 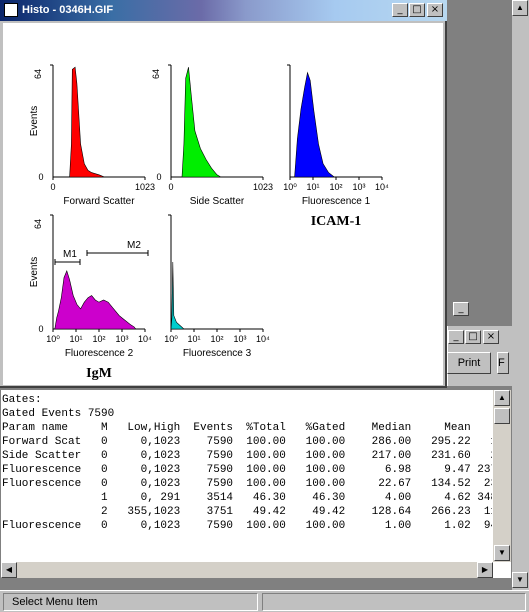 I want to click on app-icon, so click(x=11, y=10).